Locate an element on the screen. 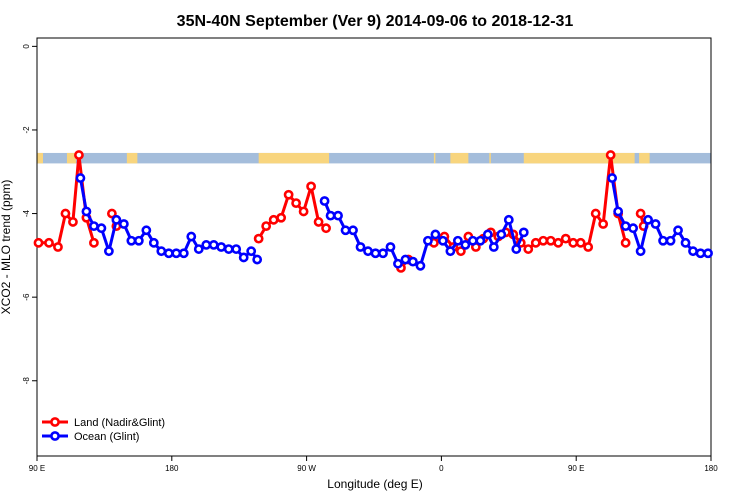 This screenshot has height=500, width=750. legend-marker is located at coordinates (55, 422).